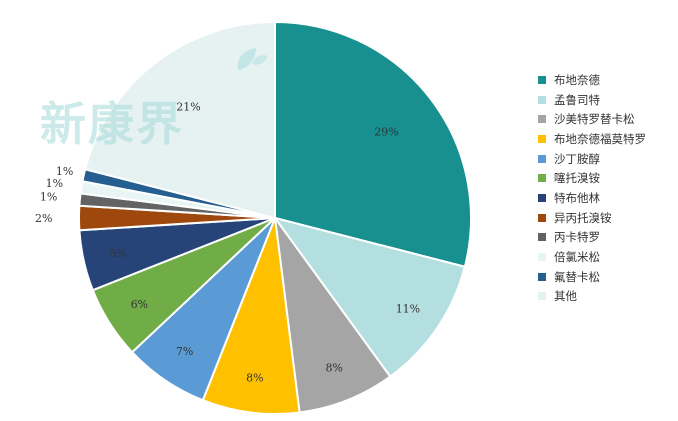 The width and height of the screenshot is (678, 421). I want to click on data-label: 29%, so click(386, 132).